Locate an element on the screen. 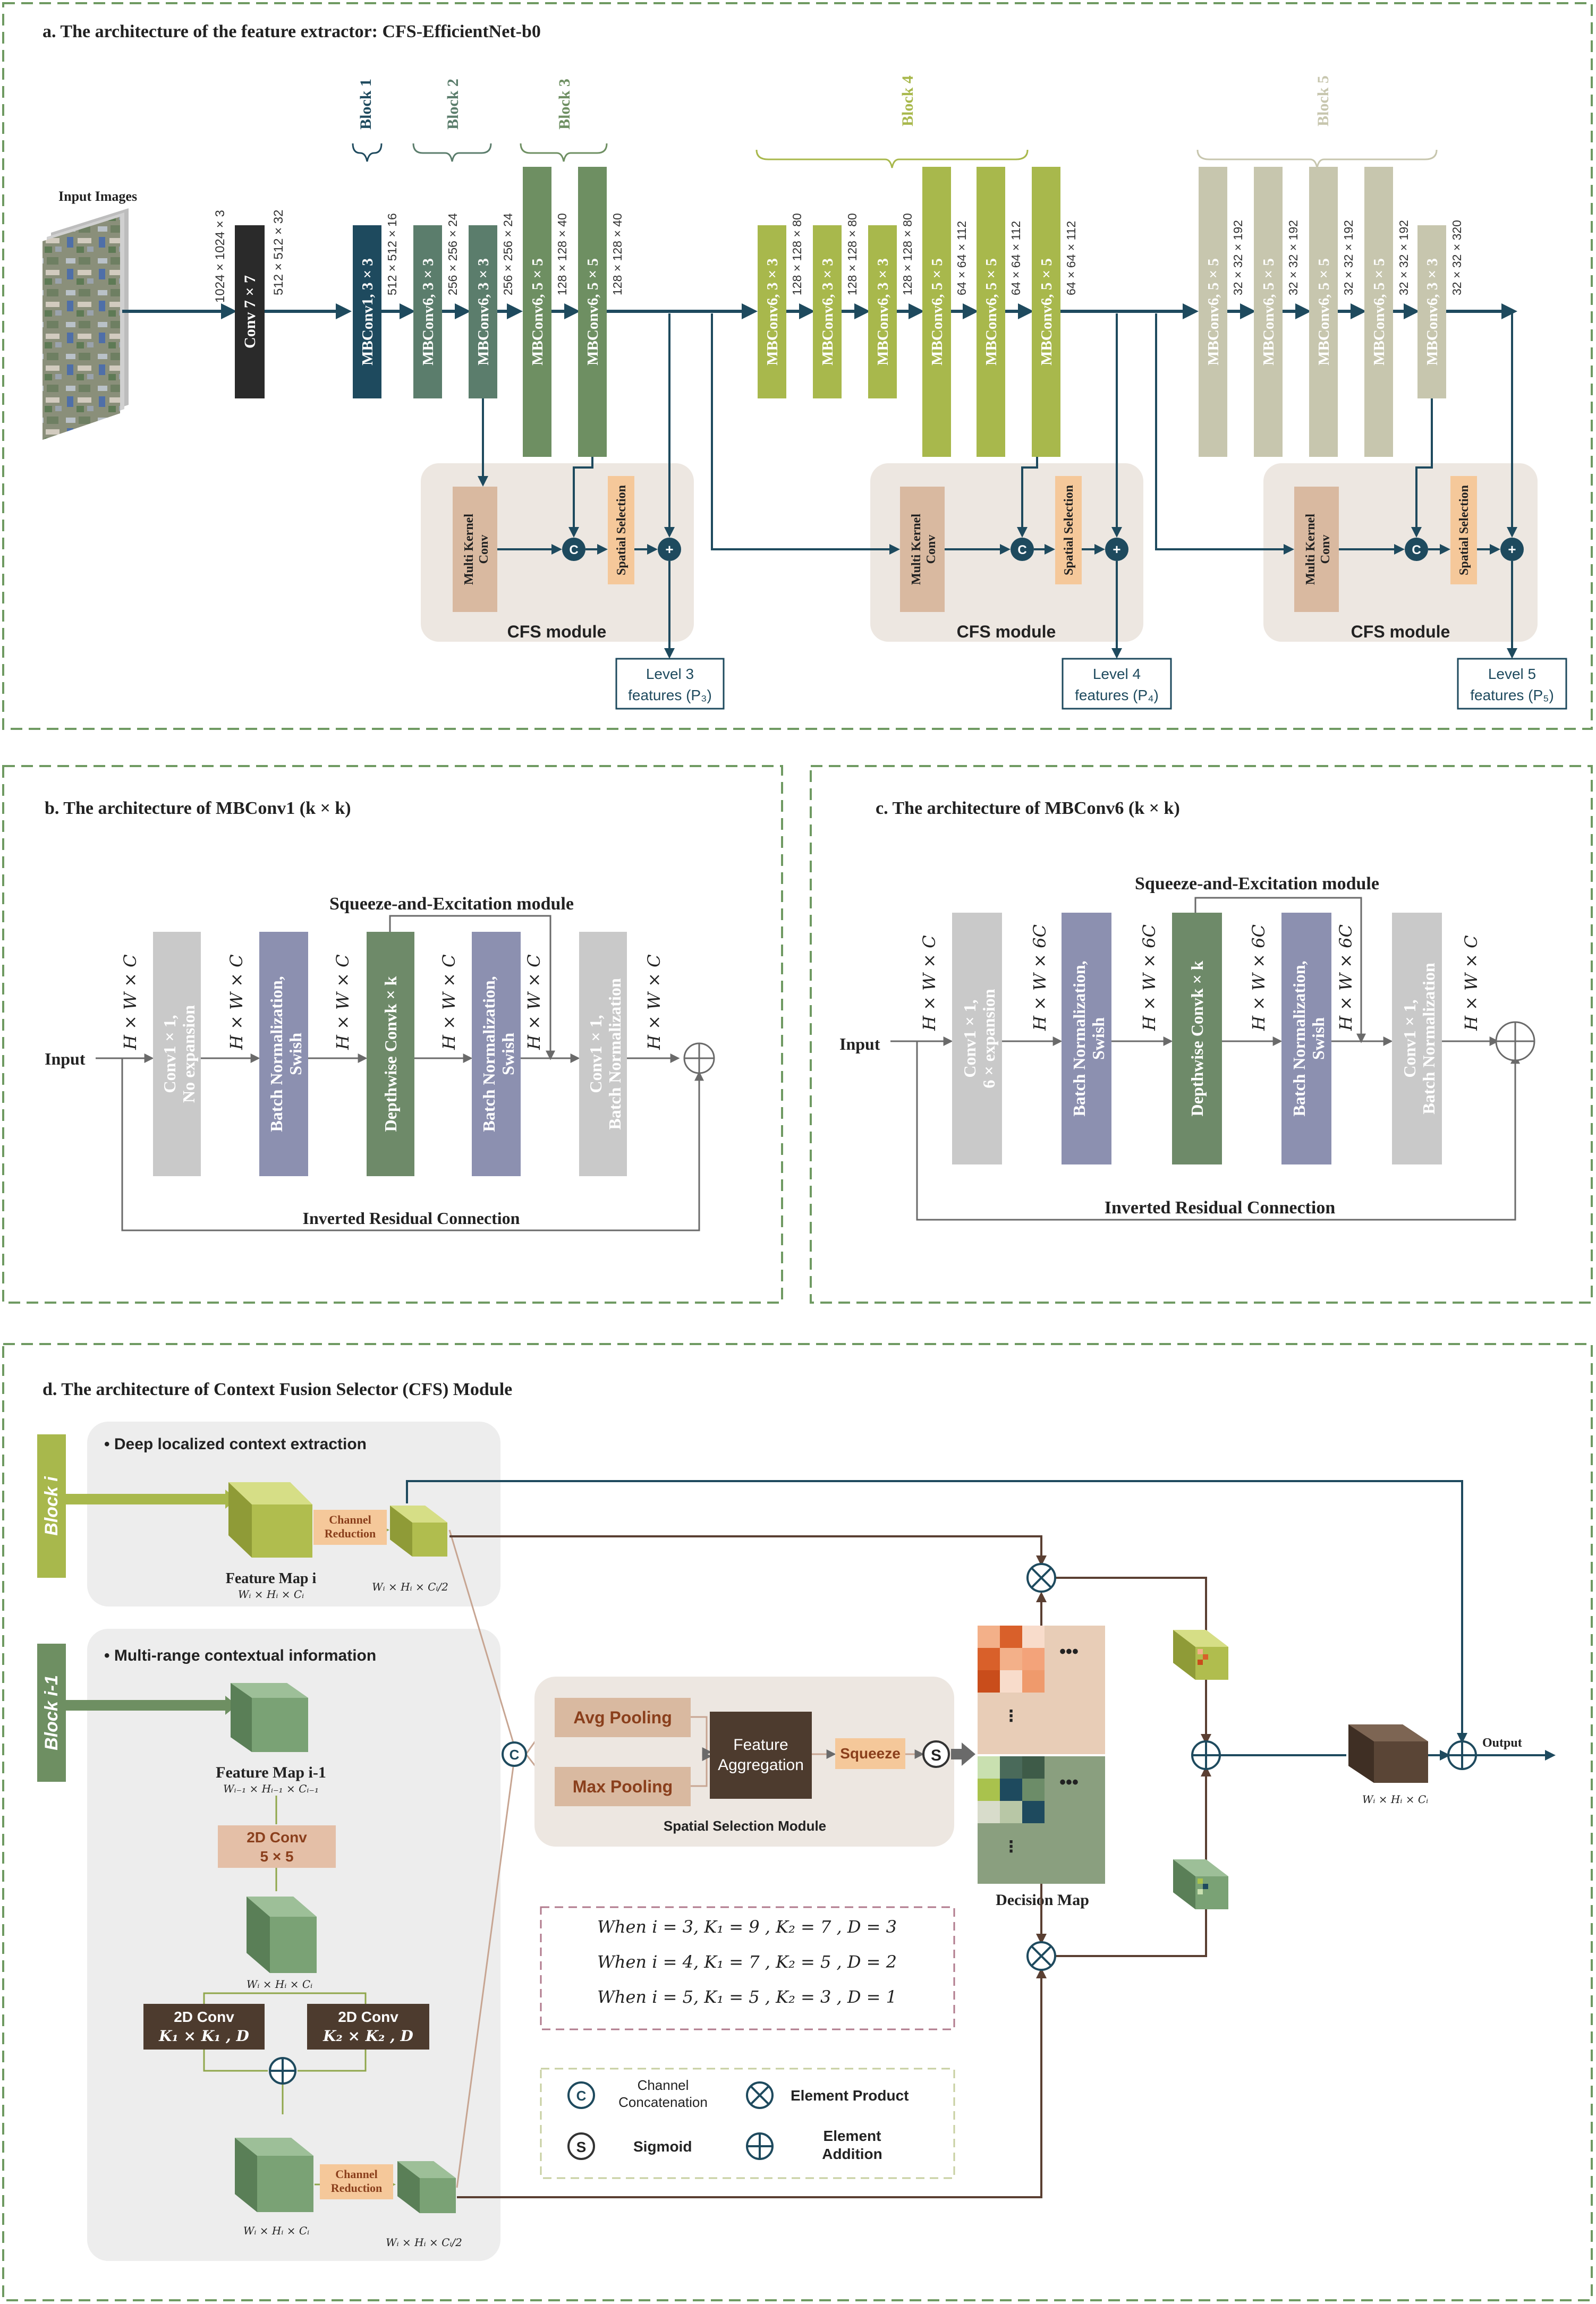 The height and width of the screenshot is (2304, 1596). level5-line1: Level 5 is located at coordinates (1512, 674).